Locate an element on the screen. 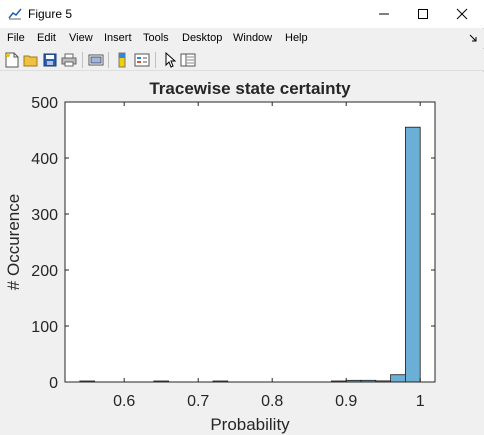 The width and height of the screenshot is (484, 435). x-tick-label: 0.8 is located at coordinates (272, 401).